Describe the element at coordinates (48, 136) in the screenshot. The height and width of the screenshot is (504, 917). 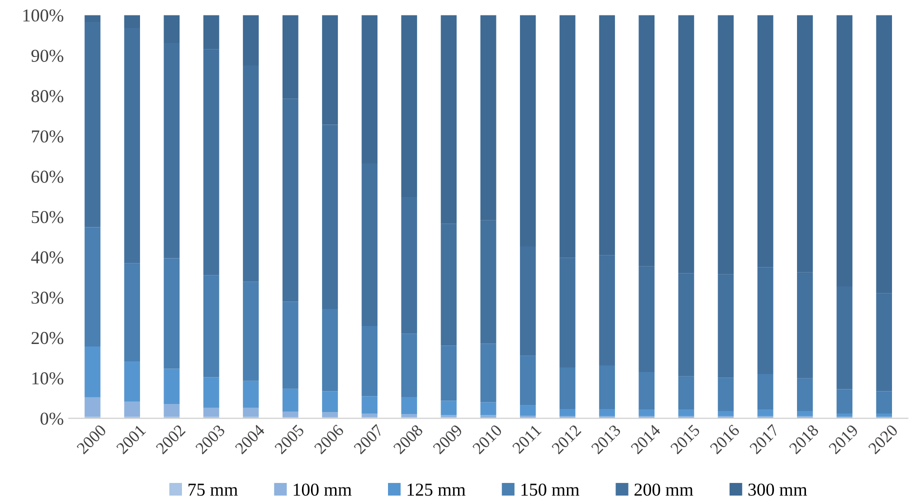
I see `y-tick-label: 70%` at that location.